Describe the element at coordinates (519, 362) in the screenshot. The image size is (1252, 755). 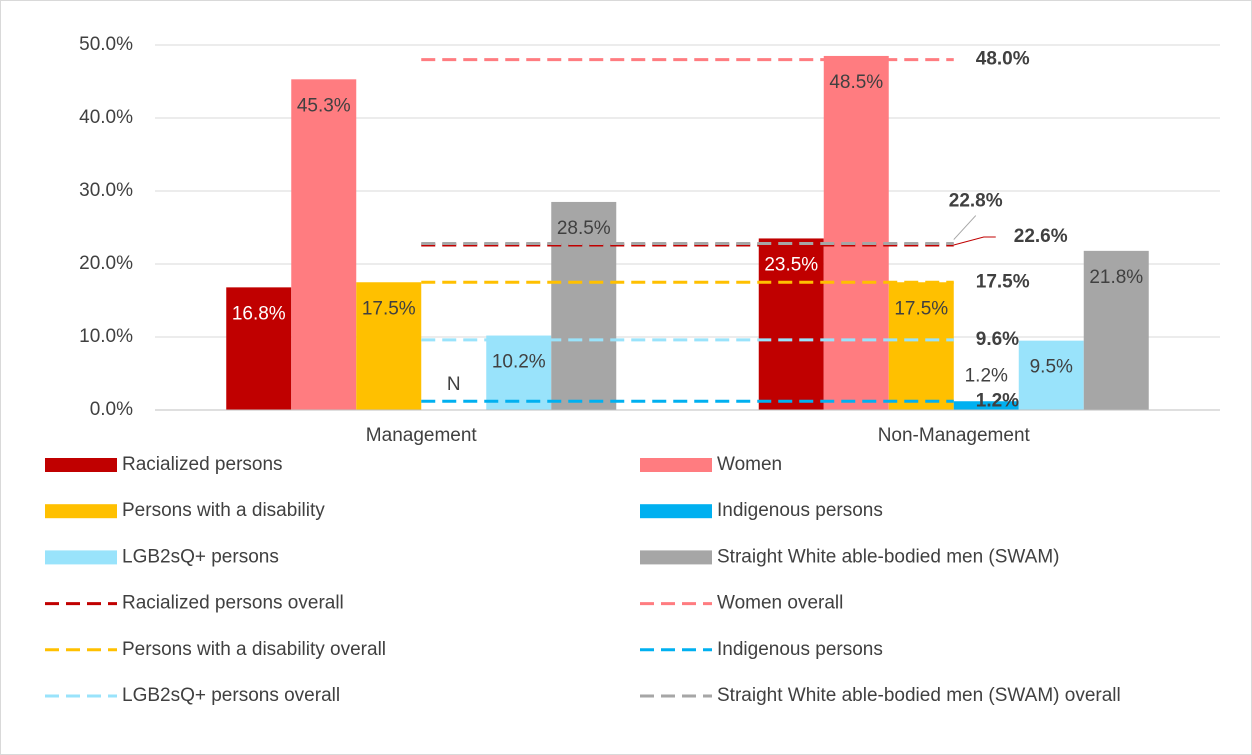
I see `data-label: 10.2%` at that location.